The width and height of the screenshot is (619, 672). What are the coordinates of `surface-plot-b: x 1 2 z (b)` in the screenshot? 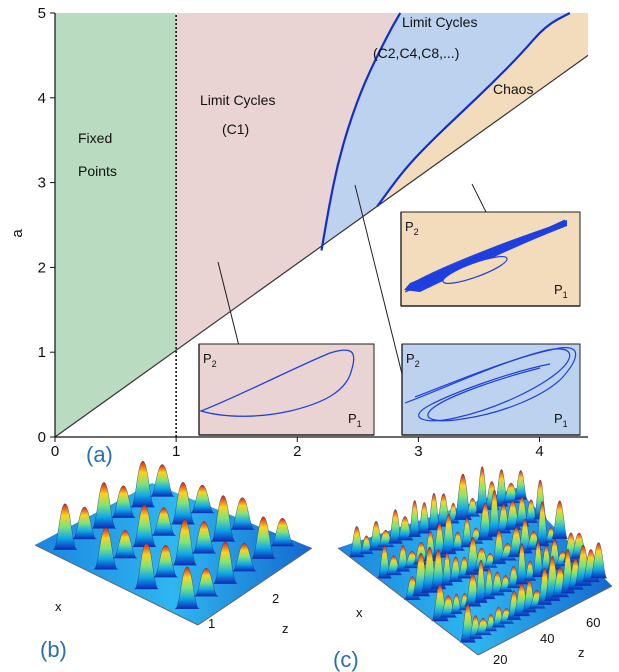 It's located at (173, 561).